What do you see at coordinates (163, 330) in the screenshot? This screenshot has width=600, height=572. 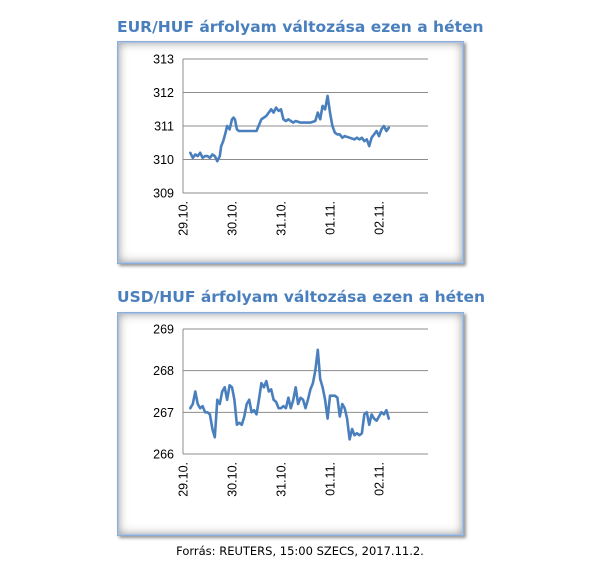 I see `y-tick-label: 269` at bounding box center [163, 330].